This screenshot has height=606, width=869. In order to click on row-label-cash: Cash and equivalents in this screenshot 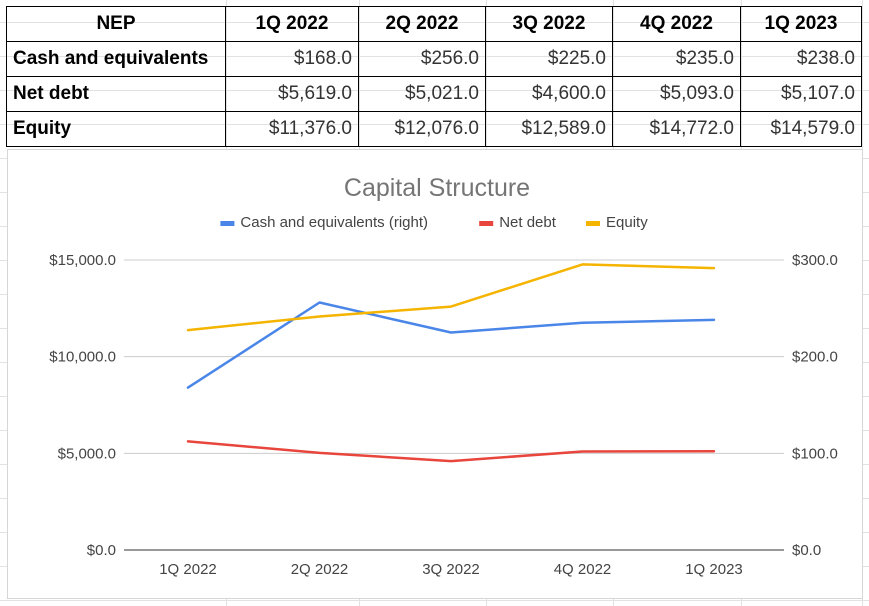, I will do `click(116, 59)`.